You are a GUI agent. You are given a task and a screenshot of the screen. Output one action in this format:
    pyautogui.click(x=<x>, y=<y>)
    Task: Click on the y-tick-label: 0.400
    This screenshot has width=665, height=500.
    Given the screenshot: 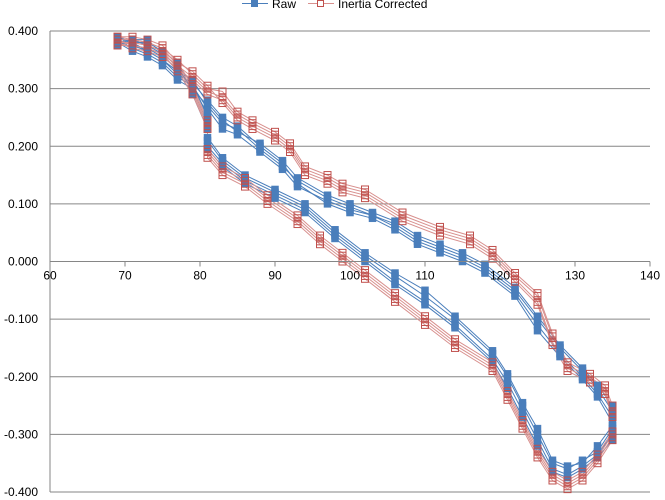 What is the action you would take?
    pyautogui.click(x=23, y=31)
    